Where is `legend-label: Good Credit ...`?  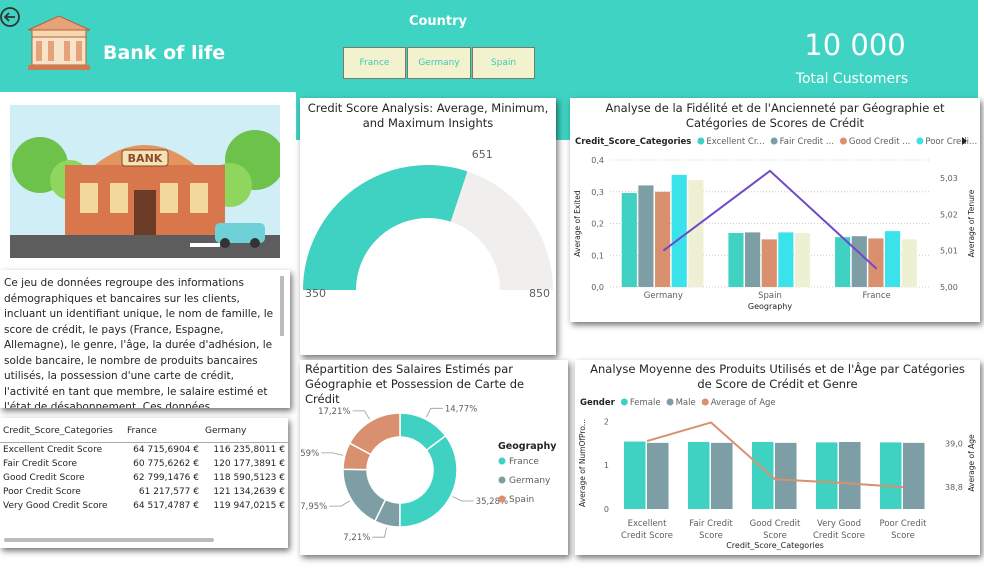
legend-label: Good Credit ... is located at coordinates (879, 142).